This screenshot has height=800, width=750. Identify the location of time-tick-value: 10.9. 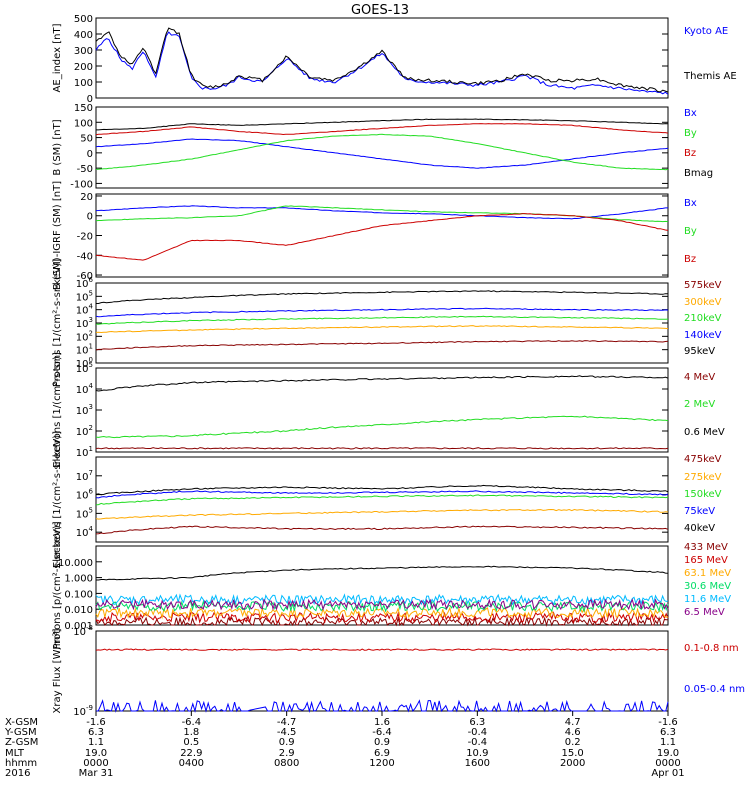
(477, 753).